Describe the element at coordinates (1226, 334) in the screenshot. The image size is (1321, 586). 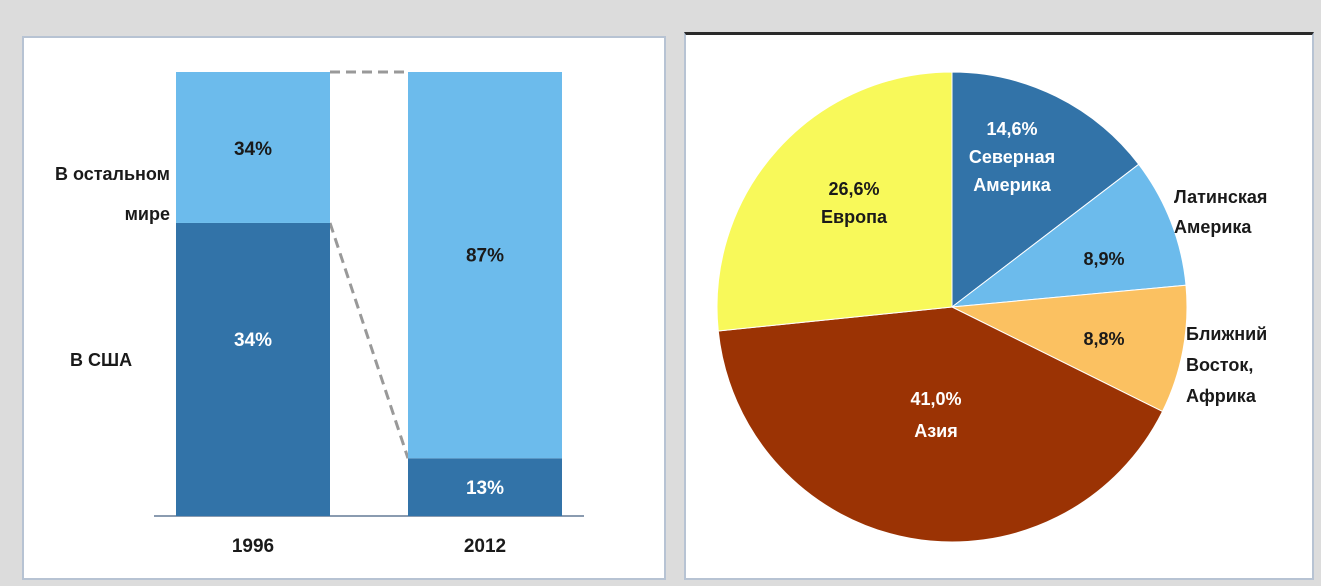
I see `pie-label-middle-east-line1: Ближний` at that location.